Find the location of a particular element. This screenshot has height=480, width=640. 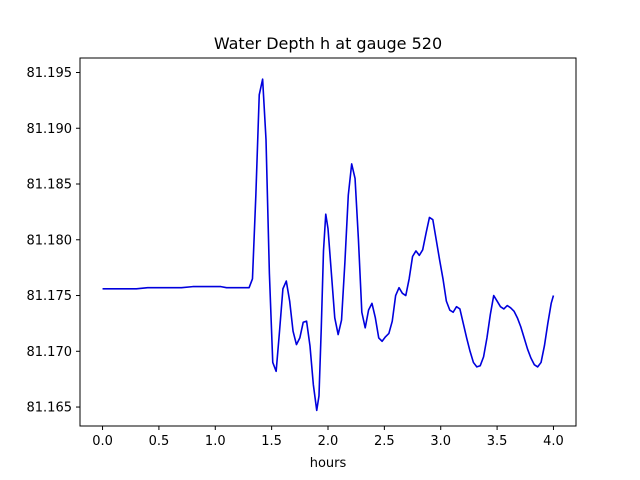

chart-title: Water Depth h at gauge 520 is located at coordinates (328, 43).